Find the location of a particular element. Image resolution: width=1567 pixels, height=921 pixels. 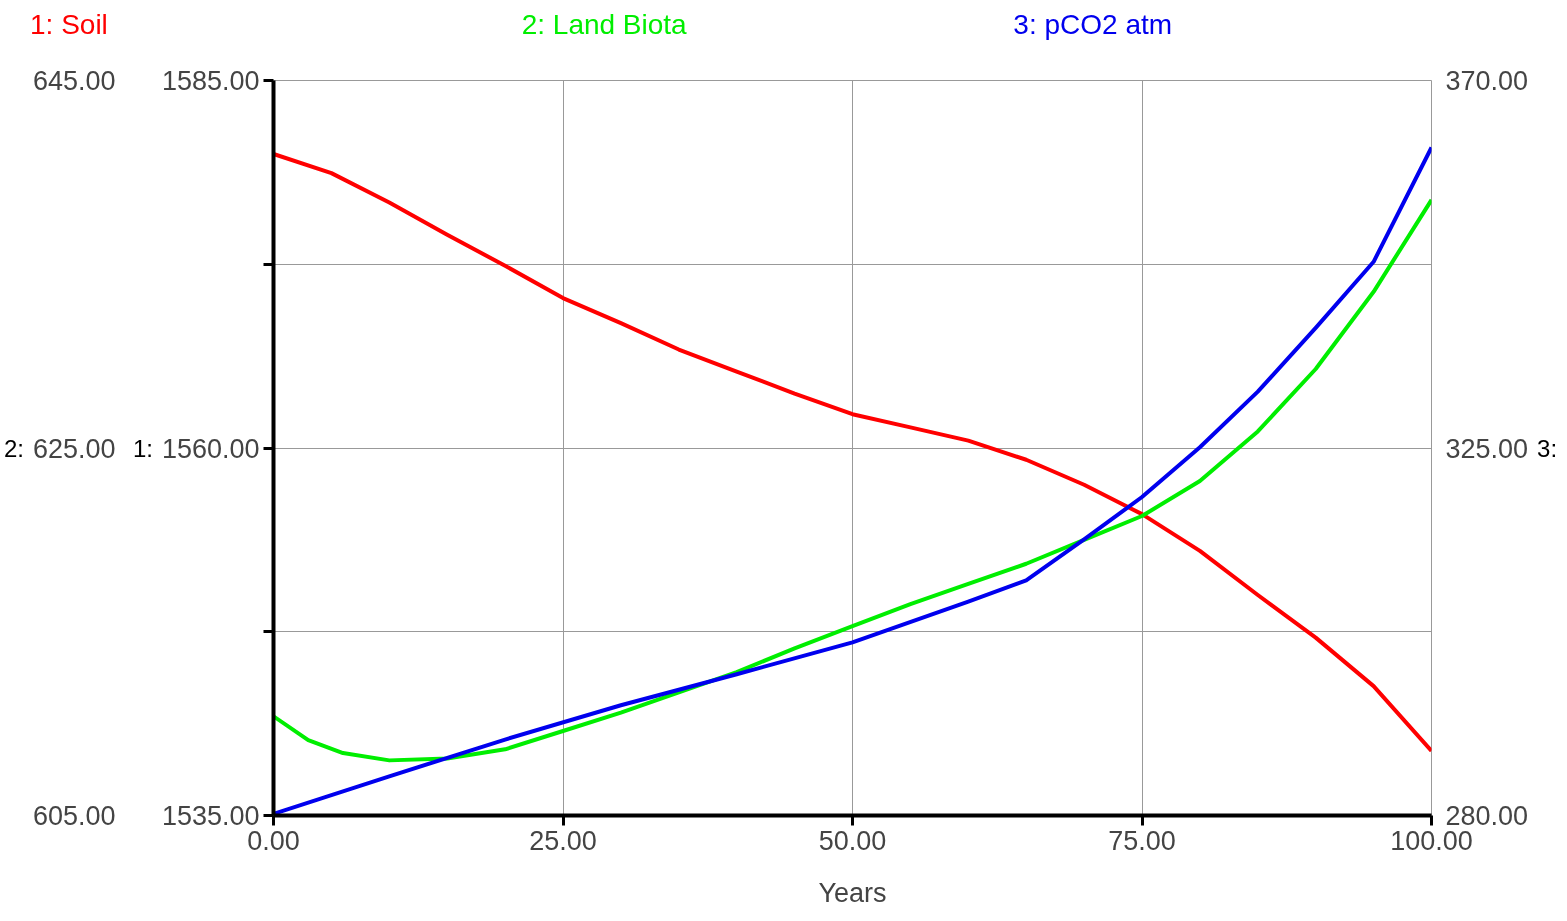

text: 1: Soil is located at coordinates (69, 25).